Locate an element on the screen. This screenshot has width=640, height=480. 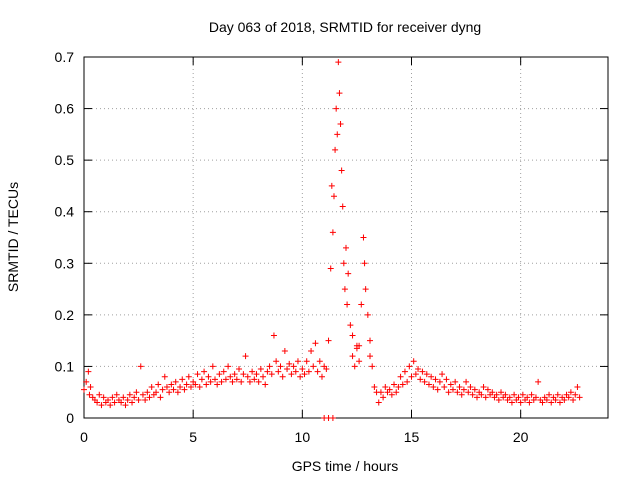
y-tick-label: 0.4 is located at coordinates (65, 212).